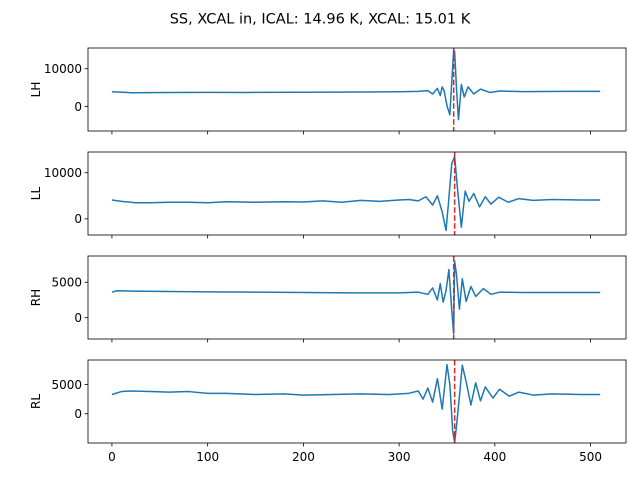 This screenshot has width=640, height=480. I want to click on series-line-lh, so click(356, 85).